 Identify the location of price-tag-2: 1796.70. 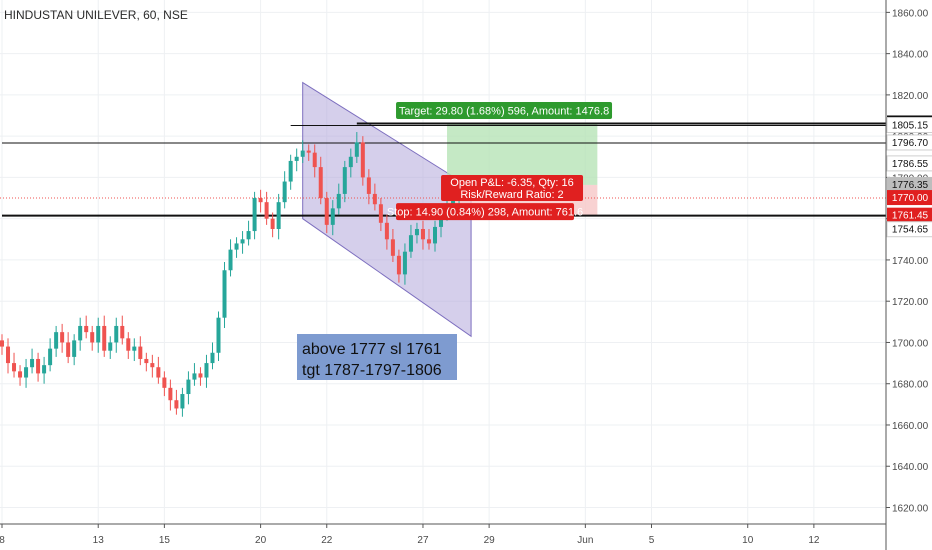
(910, 143).